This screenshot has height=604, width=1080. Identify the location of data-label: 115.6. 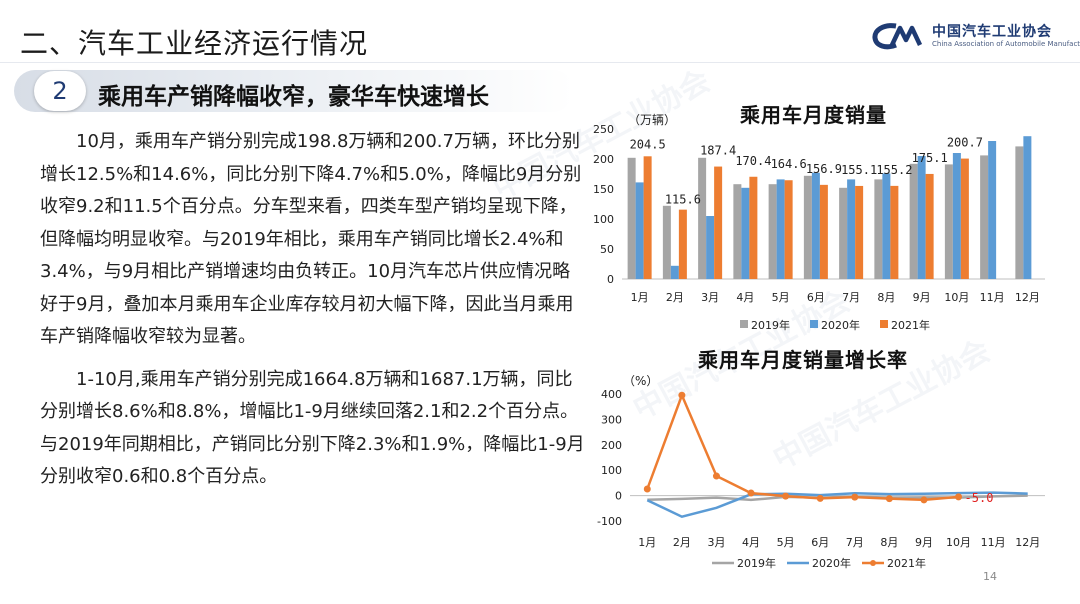
(683, 200).